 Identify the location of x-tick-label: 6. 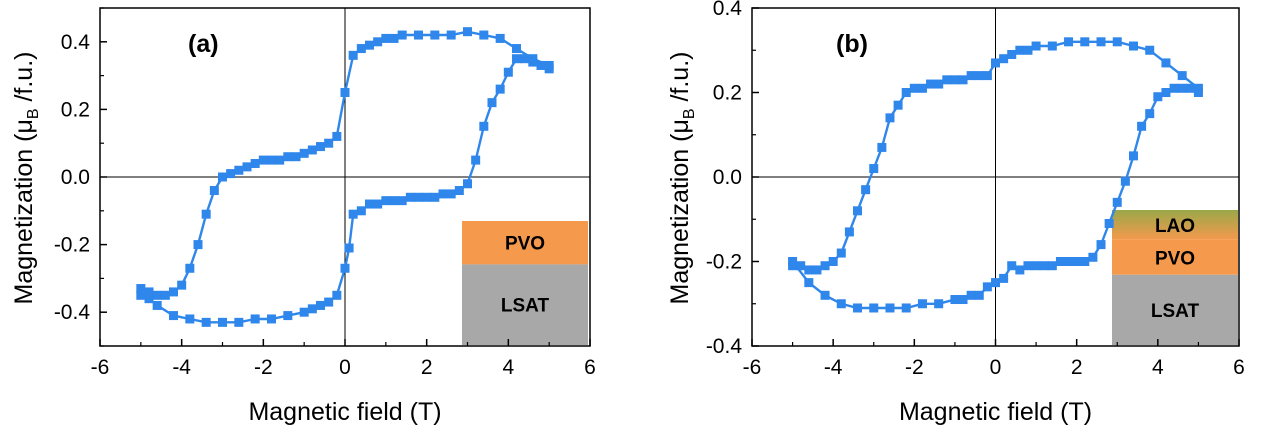
(590, 367).